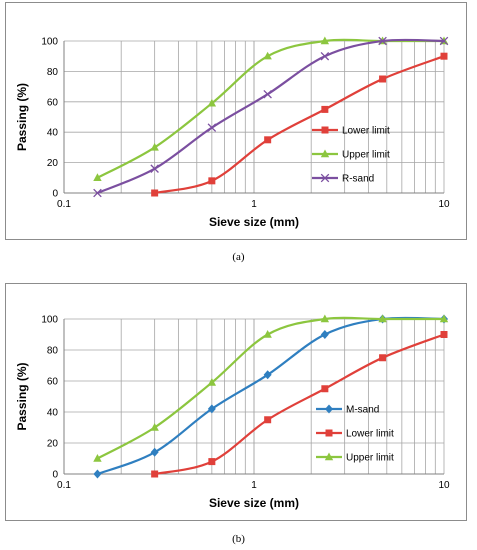 Image resolution: width=477 pixels, height=550 pixels. Describe the element at coordinates (238, 539) in the screenshot. I see `caption-b: (b)` at that location.